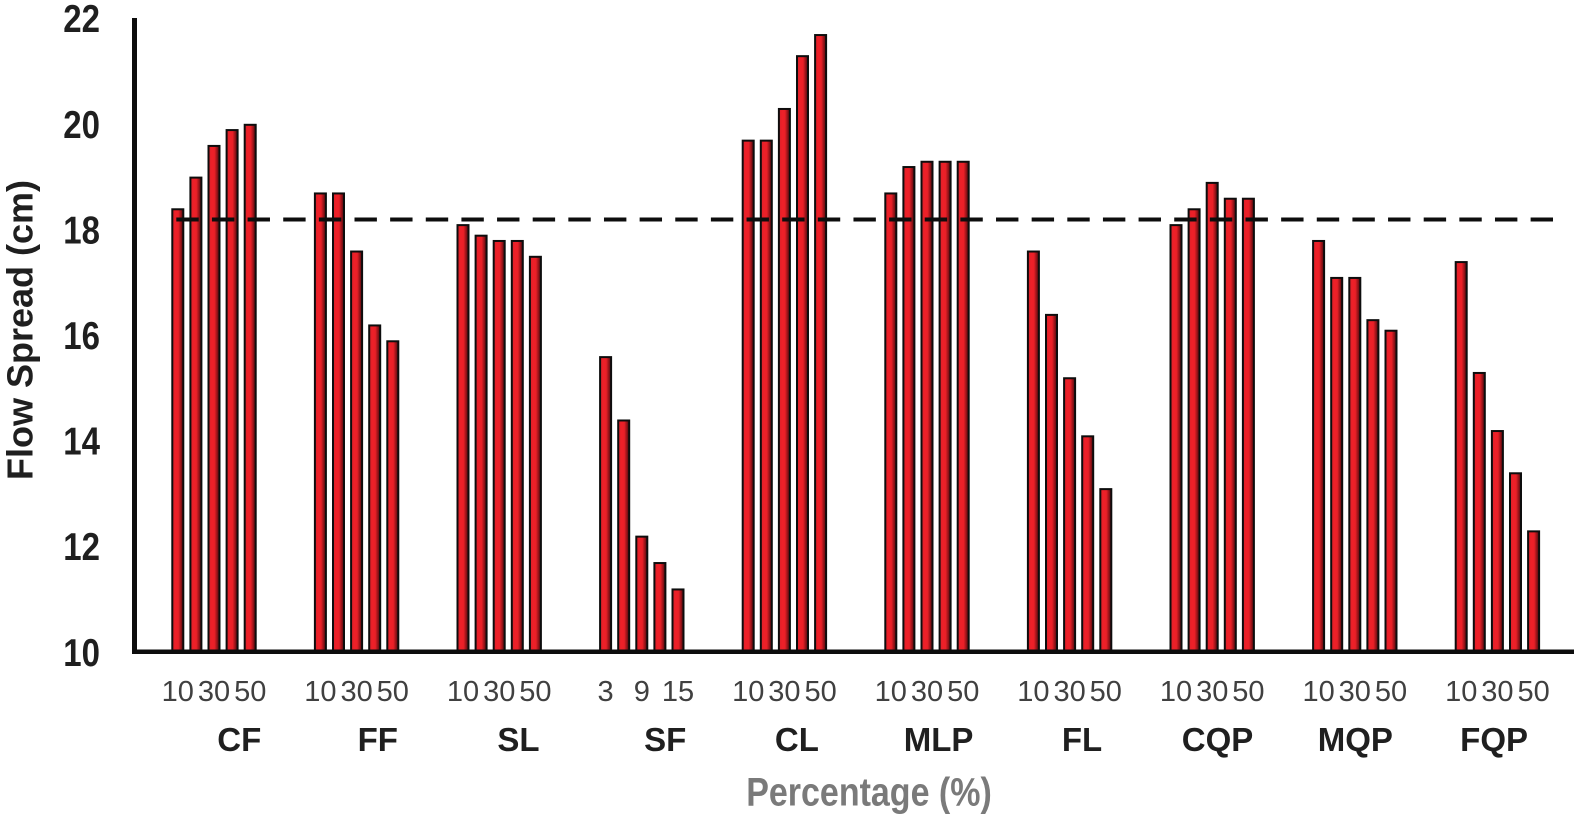  What do you see at coordinates (869, 791) in the screenshot?
I see `svg-text: Percentage (%)` at bounding box center [869, 791].